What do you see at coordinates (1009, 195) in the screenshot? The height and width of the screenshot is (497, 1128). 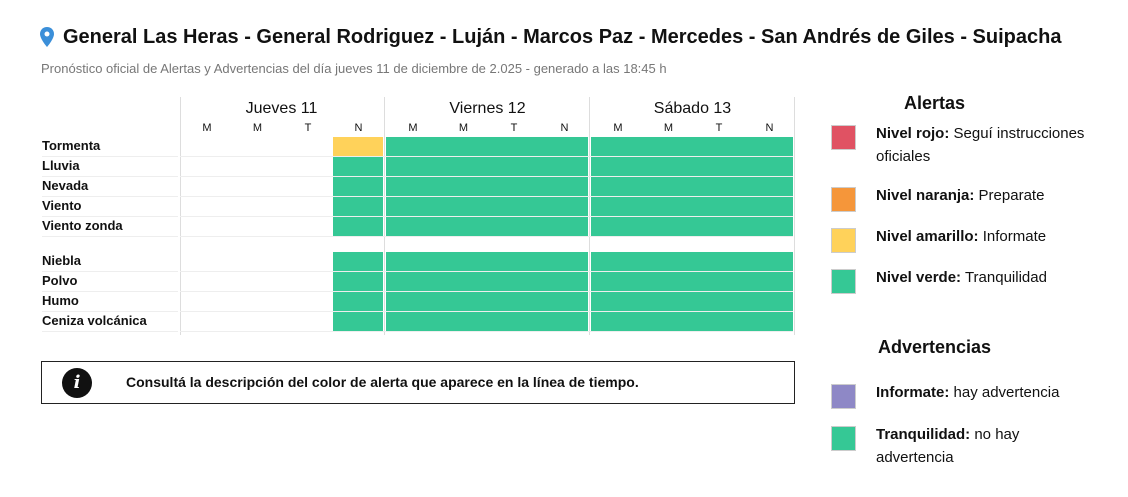 I see `legend-item-desc: Preparate` at bounding box center [1009, 195].